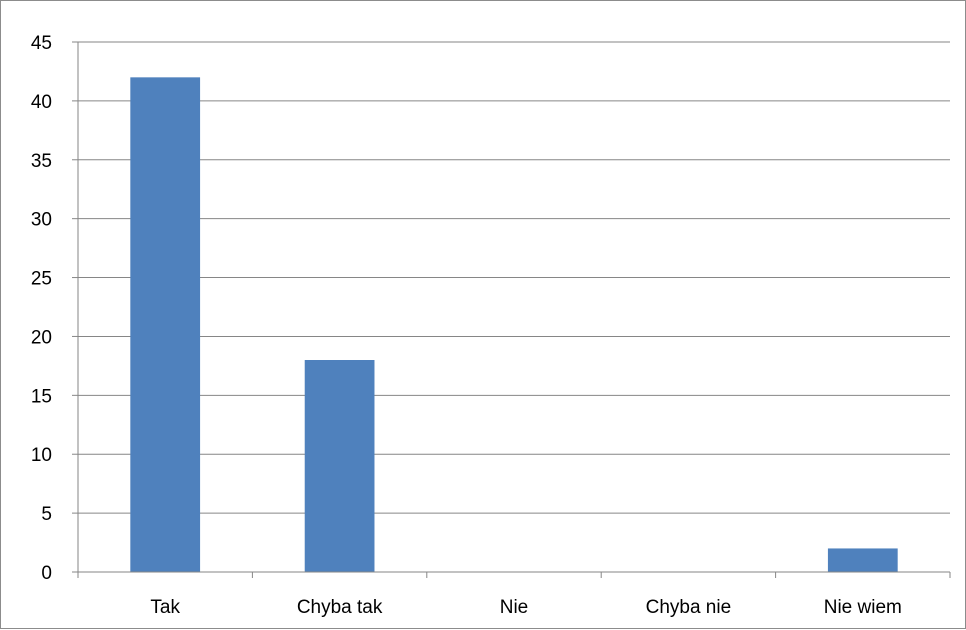 The height and width of the screenshot is (630, 966). I want to click on y-tick-label: 25, so click(41, 279).